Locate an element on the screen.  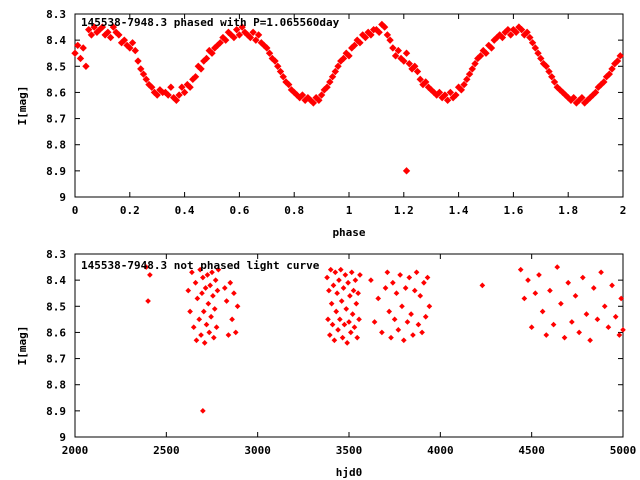
y-tick-label: 8.9 is located at coordinates (56, 411).